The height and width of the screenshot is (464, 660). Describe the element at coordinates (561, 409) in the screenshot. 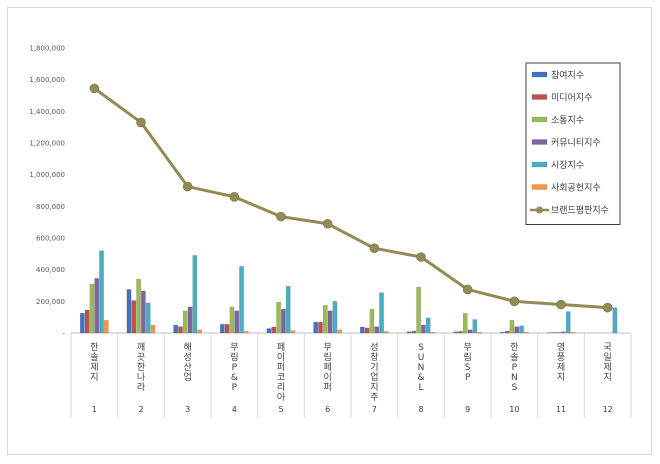

I see `category-number: 11` at that location.